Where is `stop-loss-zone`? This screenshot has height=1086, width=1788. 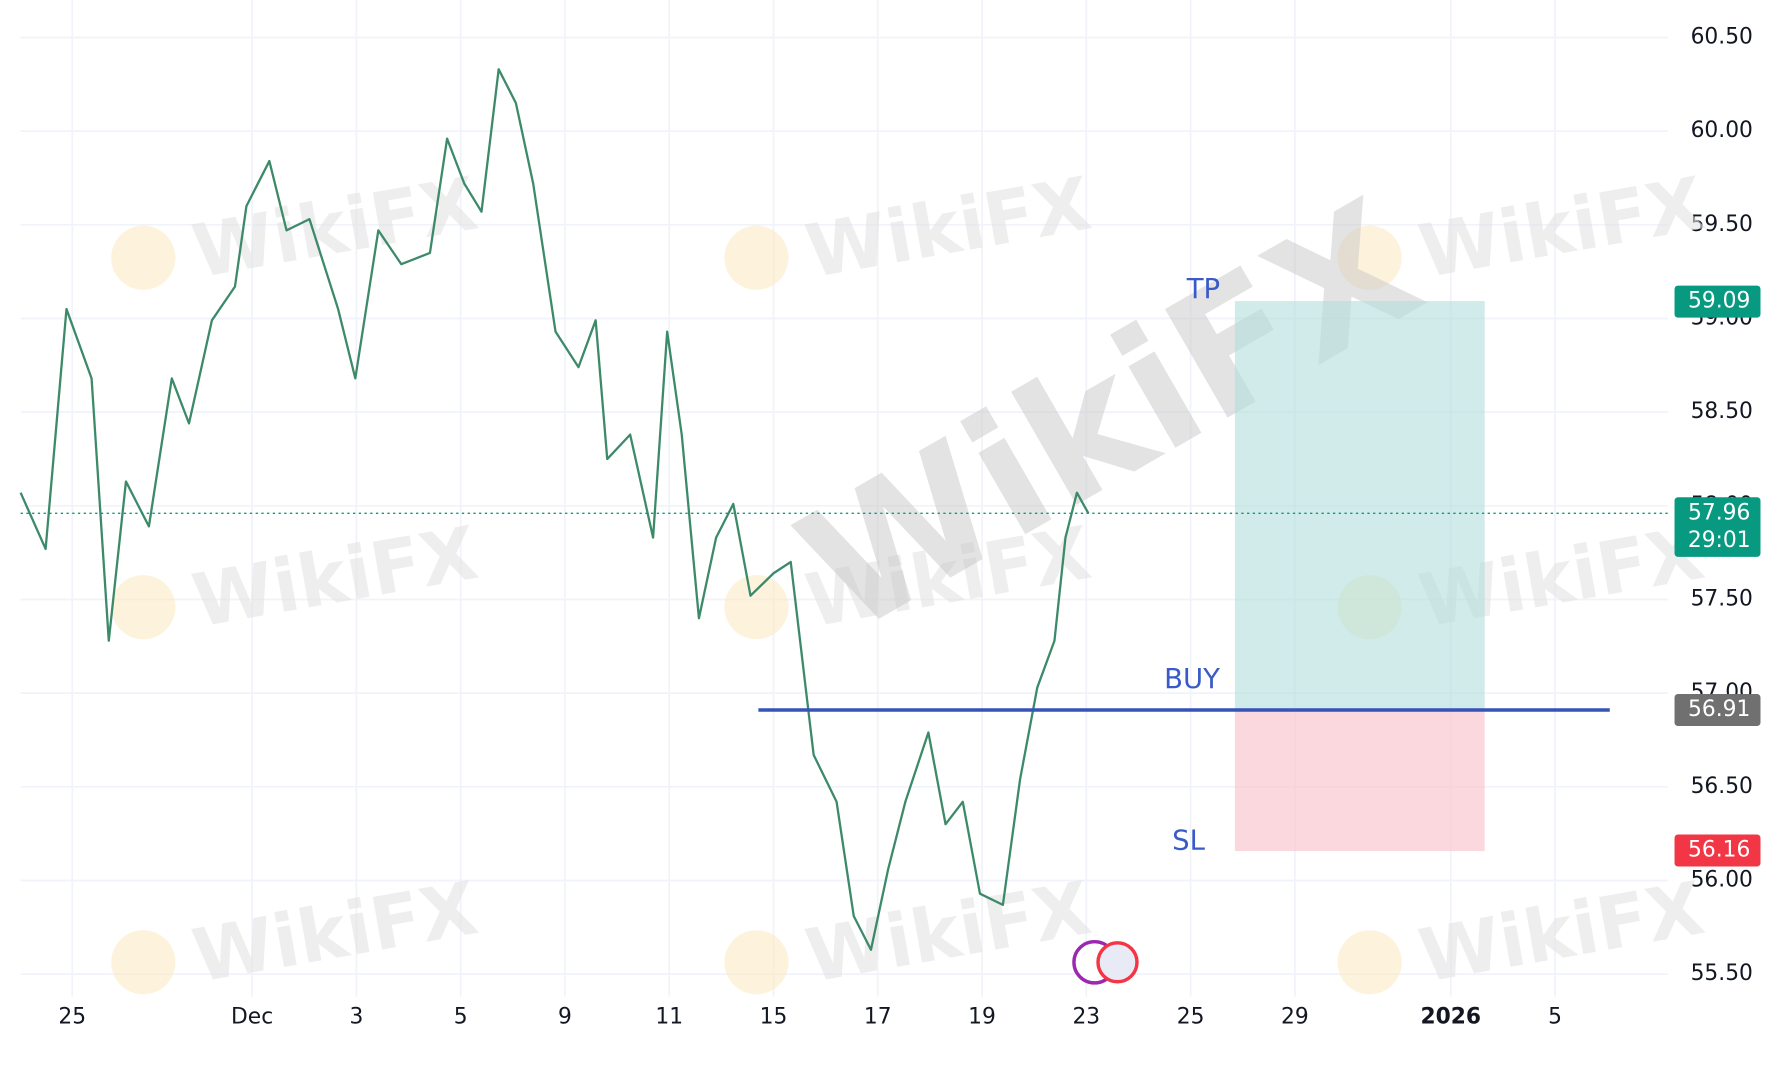 stop-loss-zone is located at coordinates (1359, 780).